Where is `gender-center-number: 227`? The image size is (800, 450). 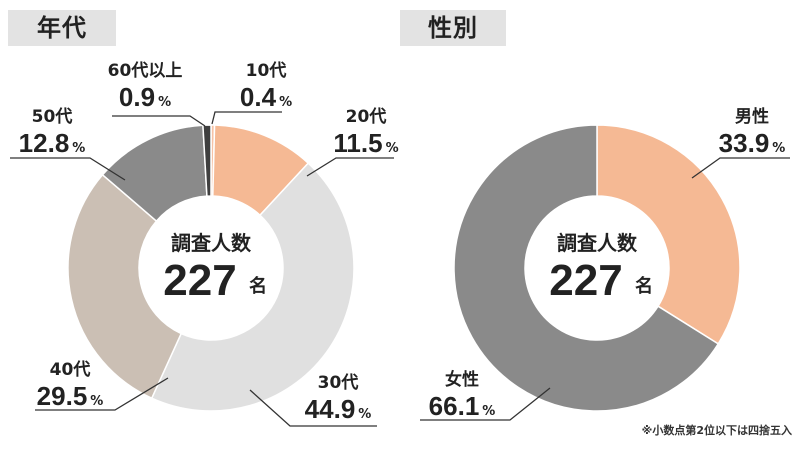 gender-center-number: 227 is located at coordinates (585, 280).